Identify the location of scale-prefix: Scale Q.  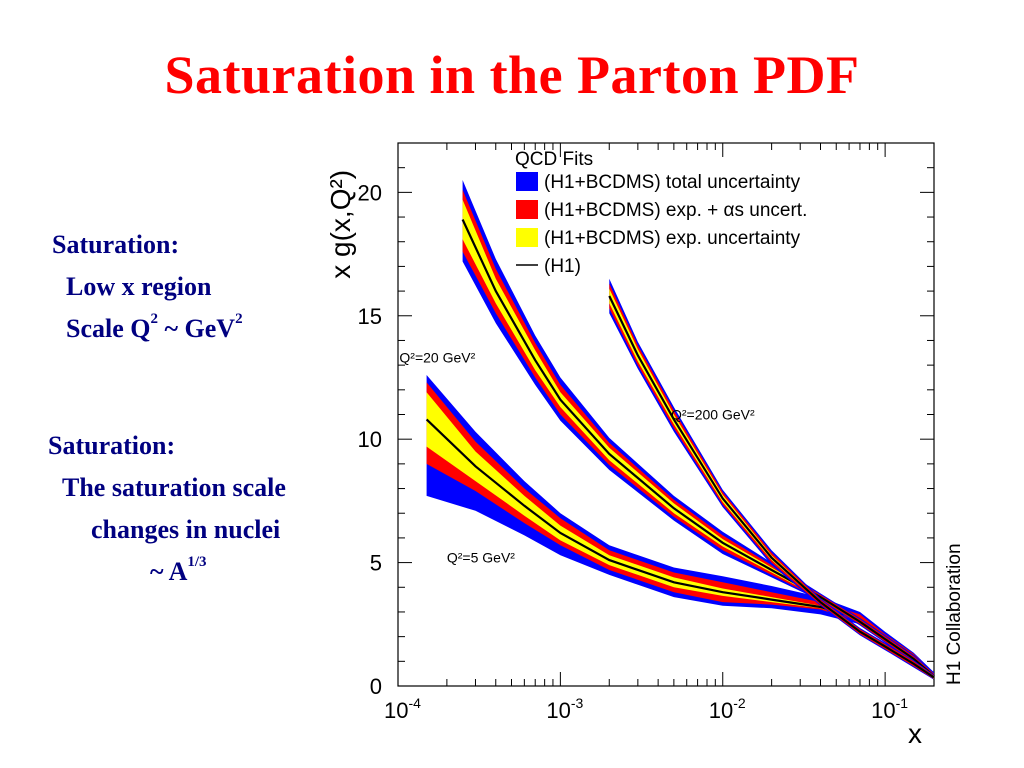
(108, 328).